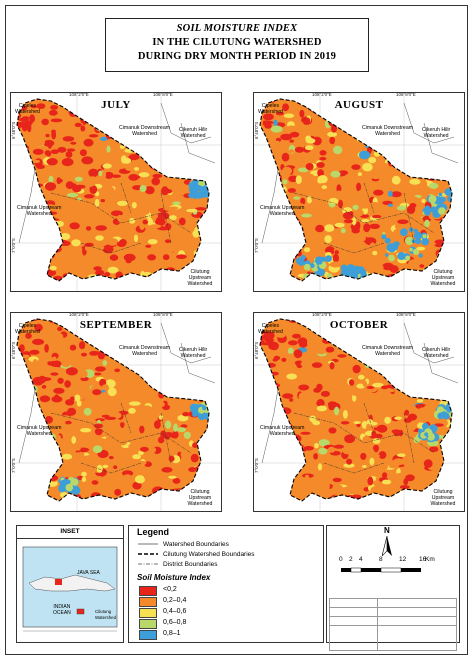 This screenshot has height=661, width=474. Describe the element at coordinates (403, 559) in the screenshot. I see `scale-tick-4: 12` at that location.